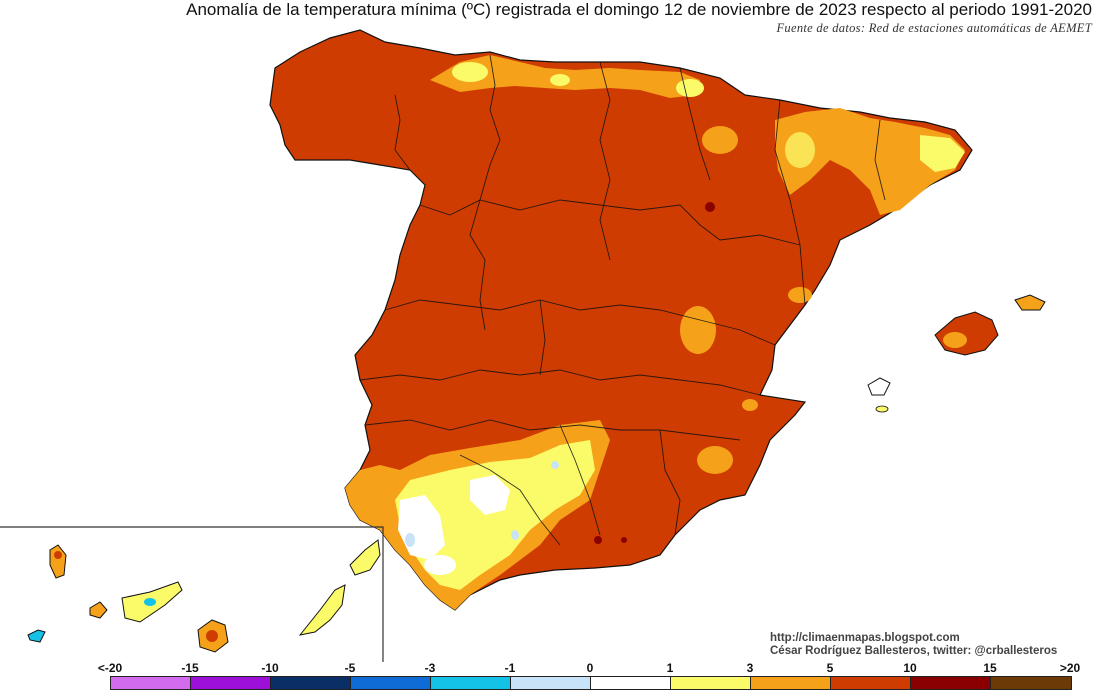 The image size is (1098, 696). I want to click on color-legend, so click(591, 683).